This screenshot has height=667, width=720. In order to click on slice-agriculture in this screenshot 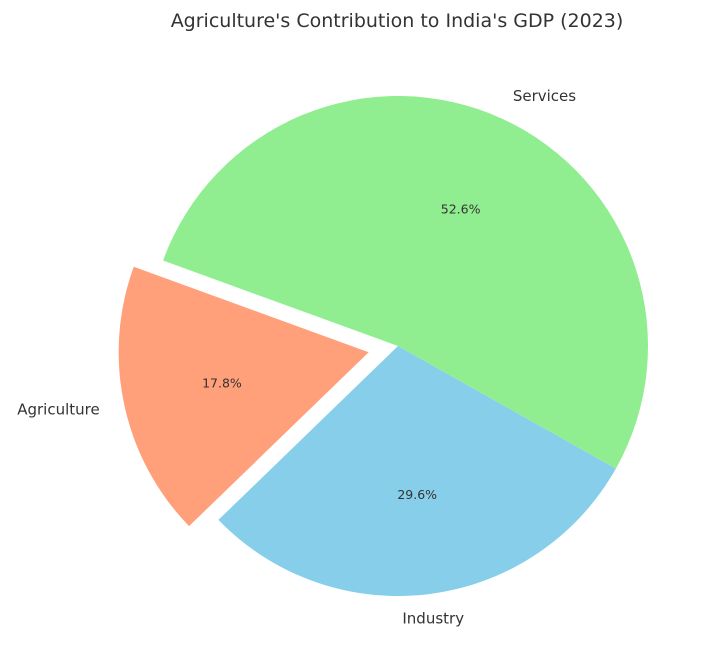, I will do `click(243, 396)`.